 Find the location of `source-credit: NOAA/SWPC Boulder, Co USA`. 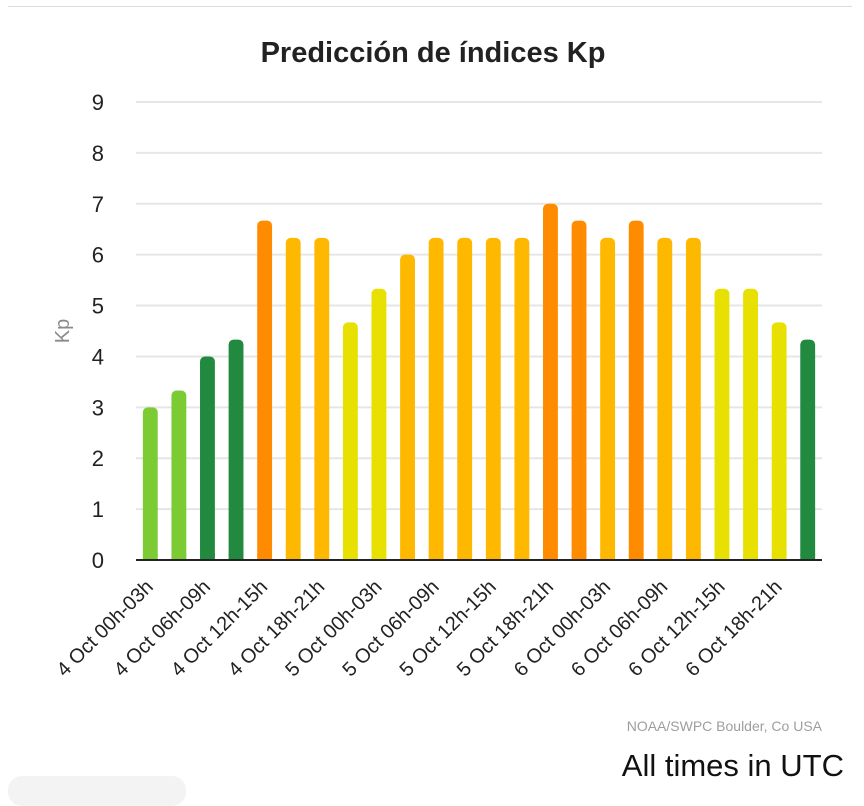

source-credit: NOAA/SWPC Boulder, Co USA is located at coordinates (724, 726).